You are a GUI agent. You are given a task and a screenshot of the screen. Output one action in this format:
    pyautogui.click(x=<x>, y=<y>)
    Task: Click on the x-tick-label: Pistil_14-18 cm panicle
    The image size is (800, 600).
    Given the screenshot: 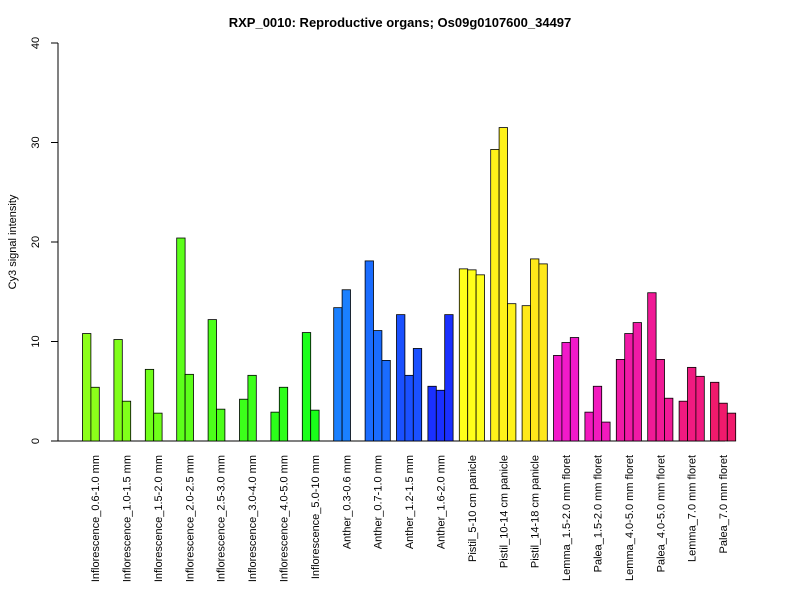 What is the action you would take?
    pyautogui.click(x=536, y=511)
    